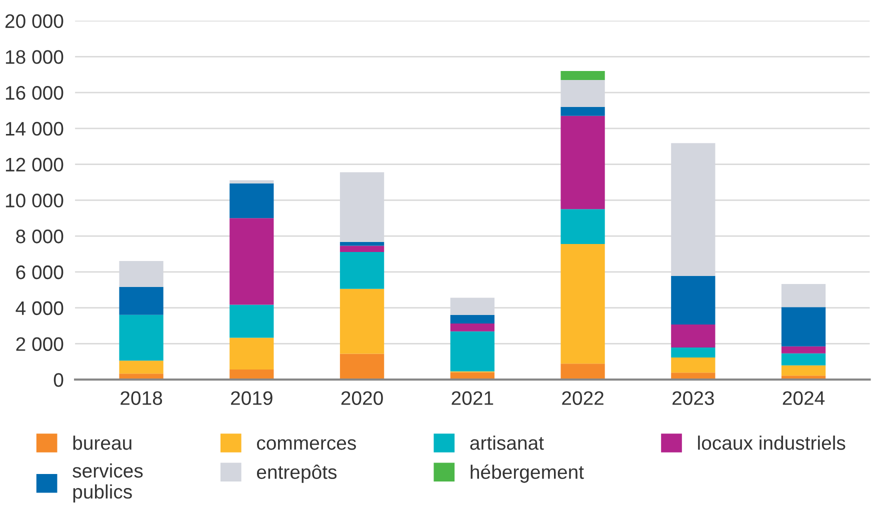 The image size is (883, 520). I want to click on x-tick-label: 2022, so click(583, 398).